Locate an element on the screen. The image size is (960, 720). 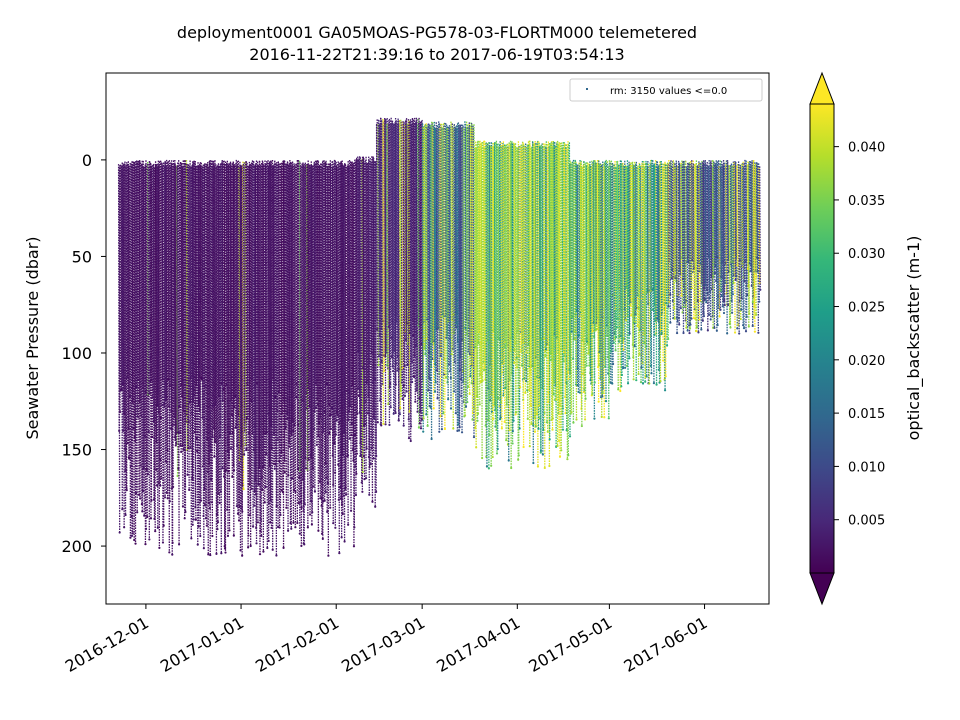
x-tick-label: 2017-05-01 is located at coordinates (570, 644).